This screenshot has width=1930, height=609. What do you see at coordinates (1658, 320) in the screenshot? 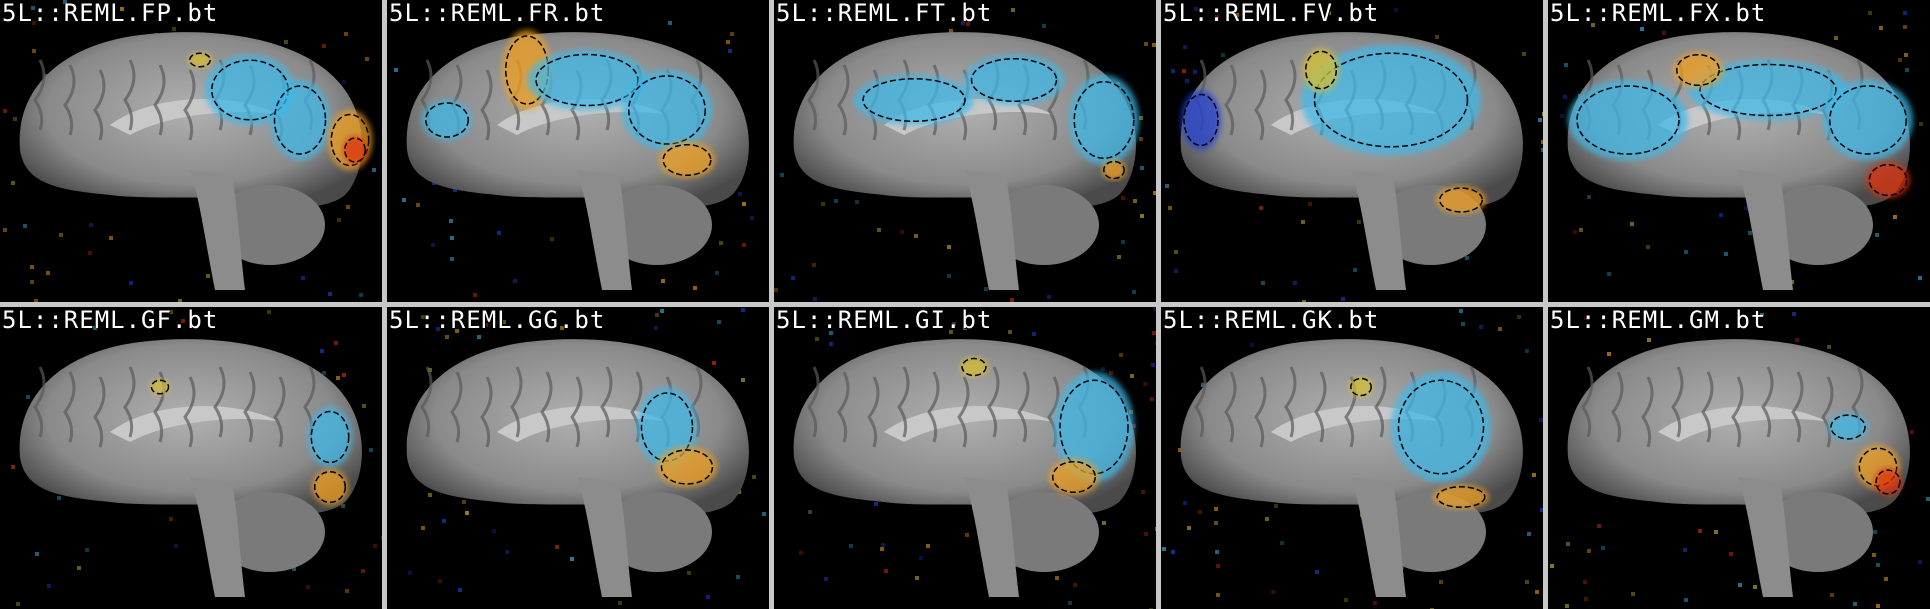
I see `panel-label: 5L::REML.GM.bt` at bounding box center [1658, 320].